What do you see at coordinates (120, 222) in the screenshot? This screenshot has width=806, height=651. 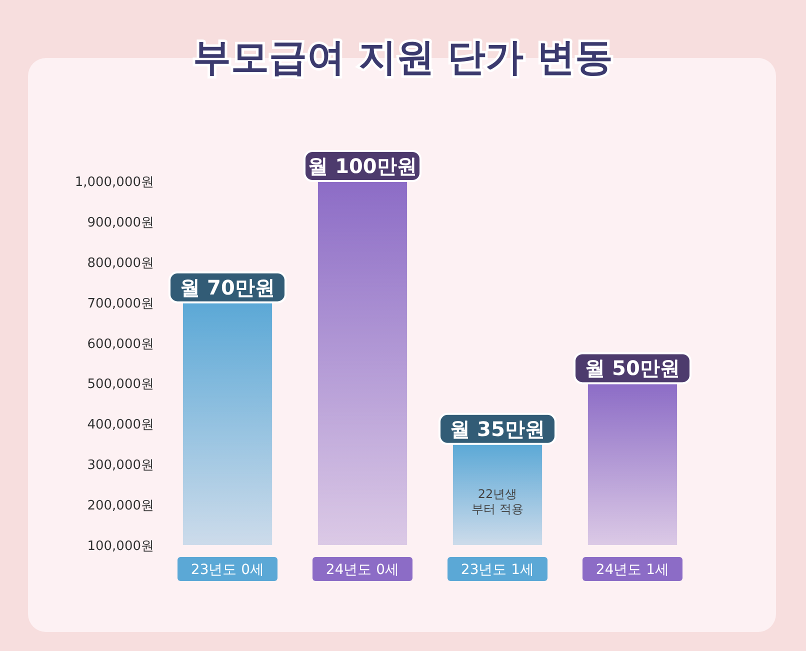 I see `y-tick-label: 900,000원` at bounding box center [120, 222].